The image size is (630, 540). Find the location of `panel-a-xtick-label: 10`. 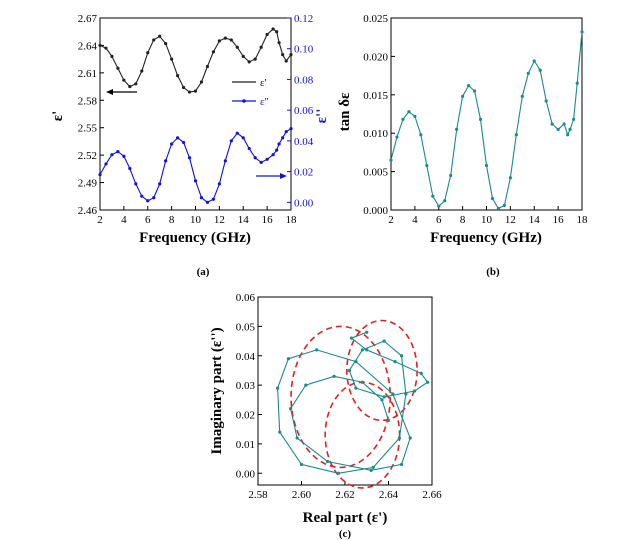

panel-a-xtick-label: 10 is located at coordinates (196, 220).